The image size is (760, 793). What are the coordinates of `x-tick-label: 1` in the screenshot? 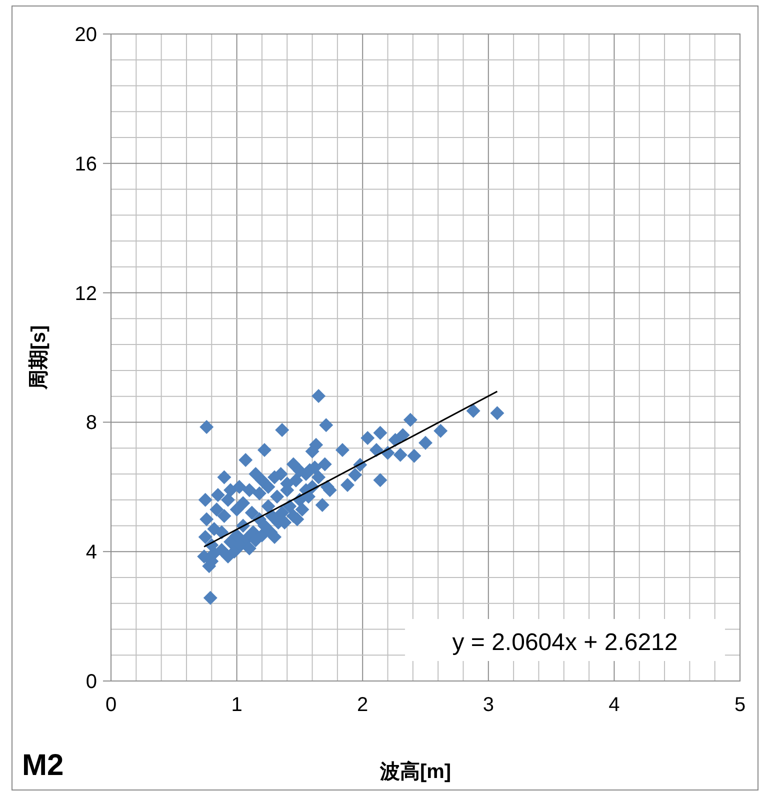 It's located at (236, 705).